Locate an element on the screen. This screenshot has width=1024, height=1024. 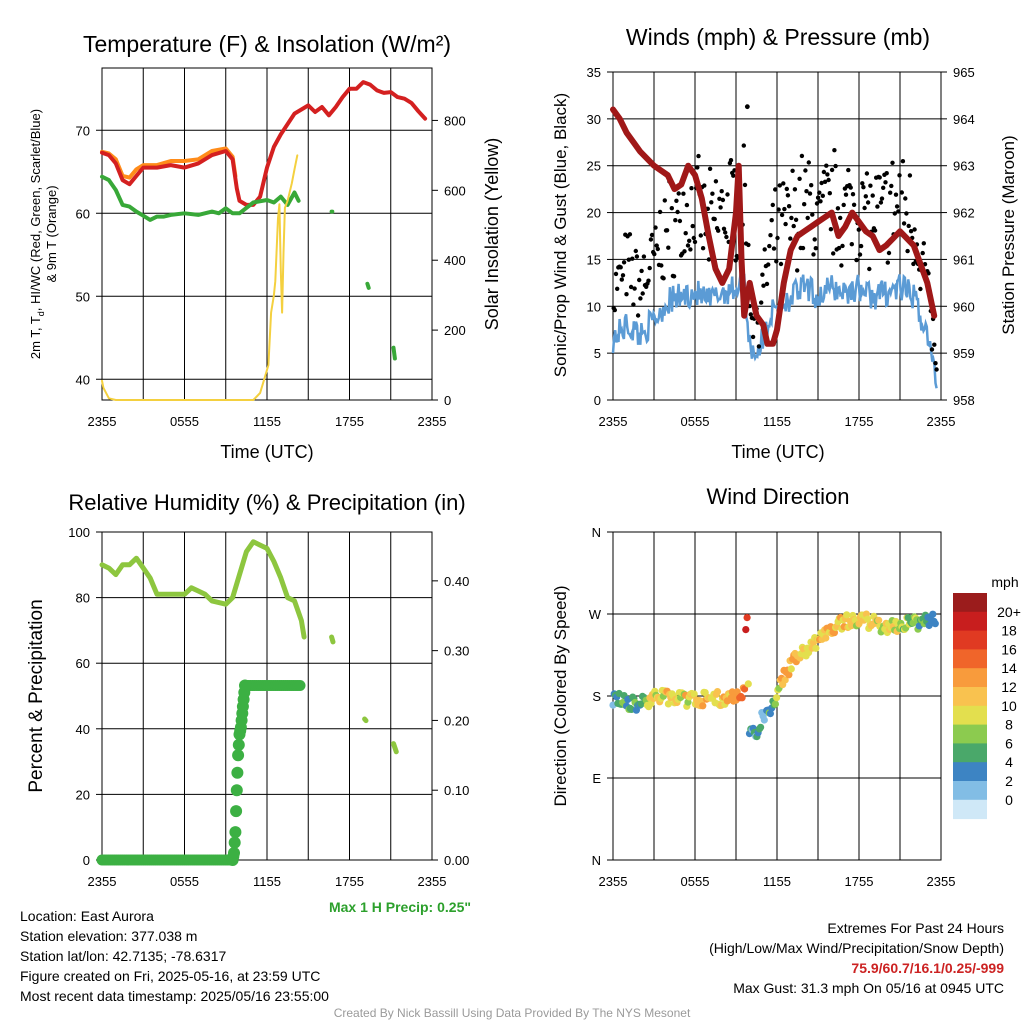
humidity-right-tick-label: 0.00 is located at coordinates (456, 860).